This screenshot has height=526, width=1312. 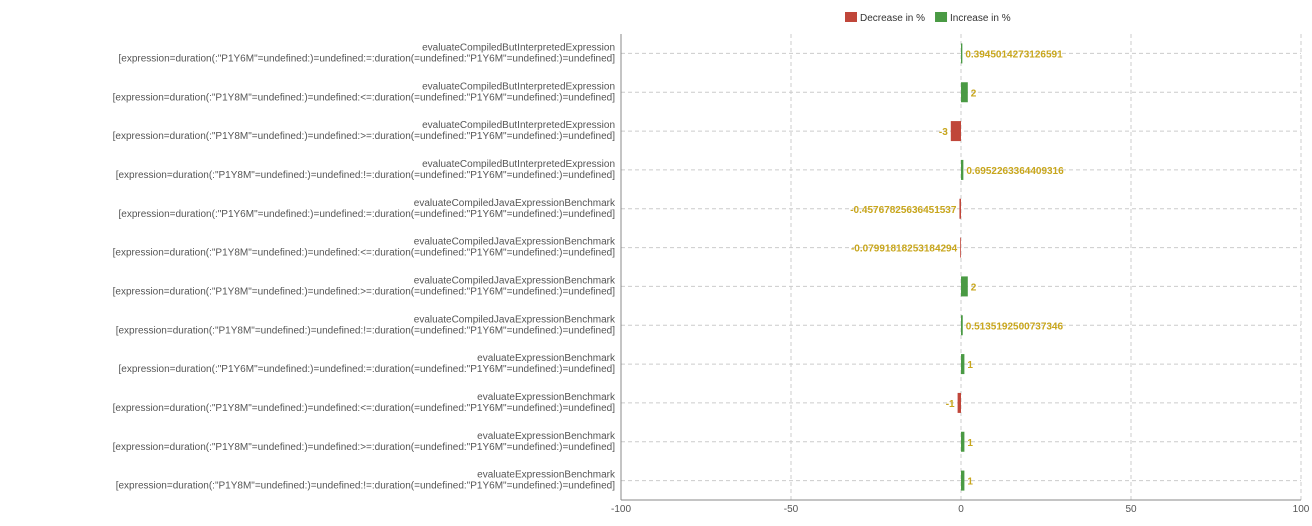 What do you see at coordinates (1301, 509) in the screenshot?
I see `x-tick-label: 100` at bounding box center [1301, 509].